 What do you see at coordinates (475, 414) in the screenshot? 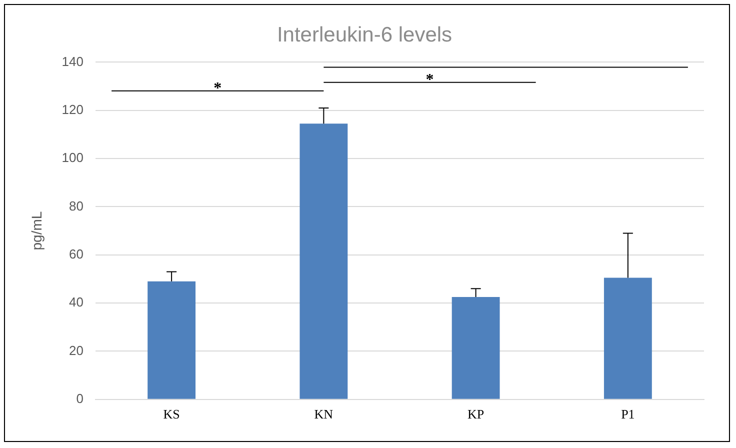
I see `x-tick-label: KP` at bounding box center [475, 414].